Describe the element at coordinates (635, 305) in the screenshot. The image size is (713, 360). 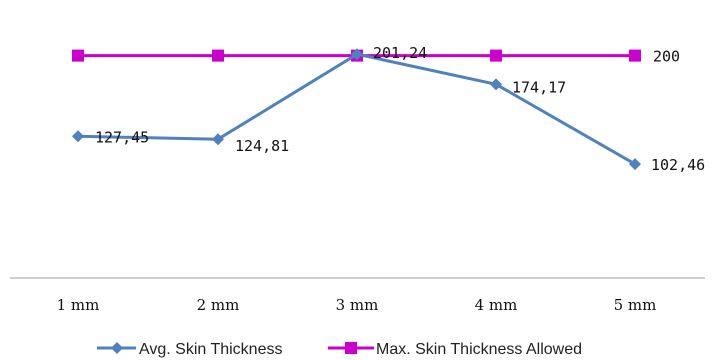
I see `x-tick-label: 5 mm` at that location.